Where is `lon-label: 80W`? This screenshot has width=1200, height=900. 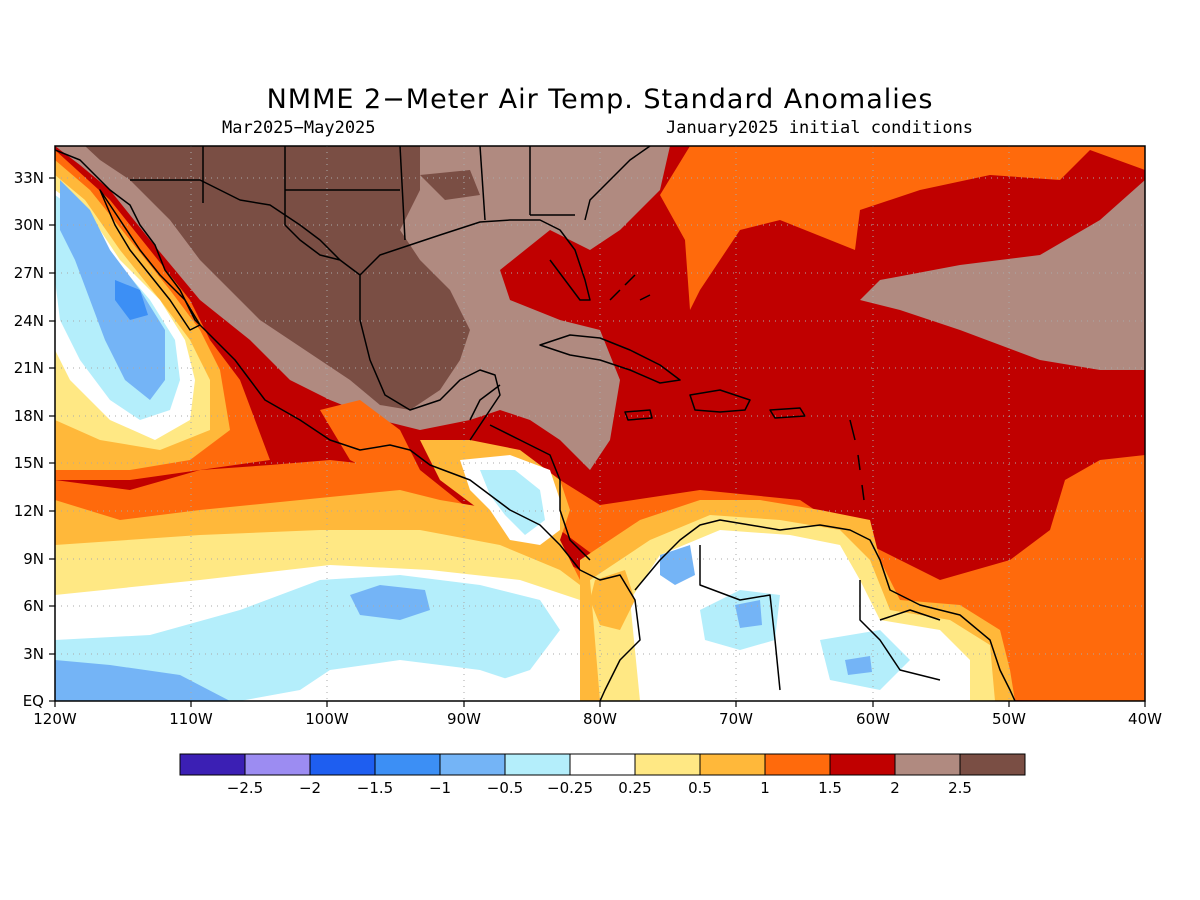 lon-label: 80W is located at coordinates (600, 719).